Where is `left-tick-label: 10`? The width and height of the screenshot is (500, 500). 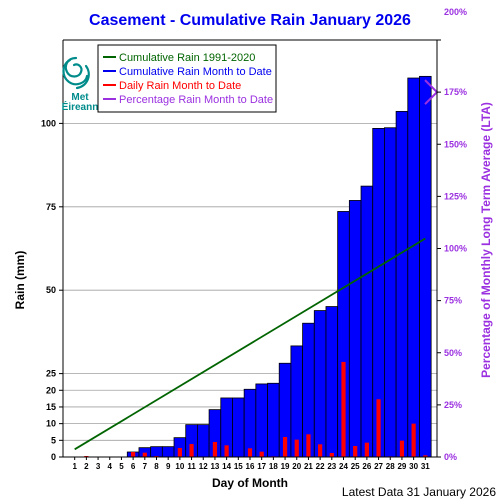
left-tick-label: 10 is located at coordinates (51, 424).